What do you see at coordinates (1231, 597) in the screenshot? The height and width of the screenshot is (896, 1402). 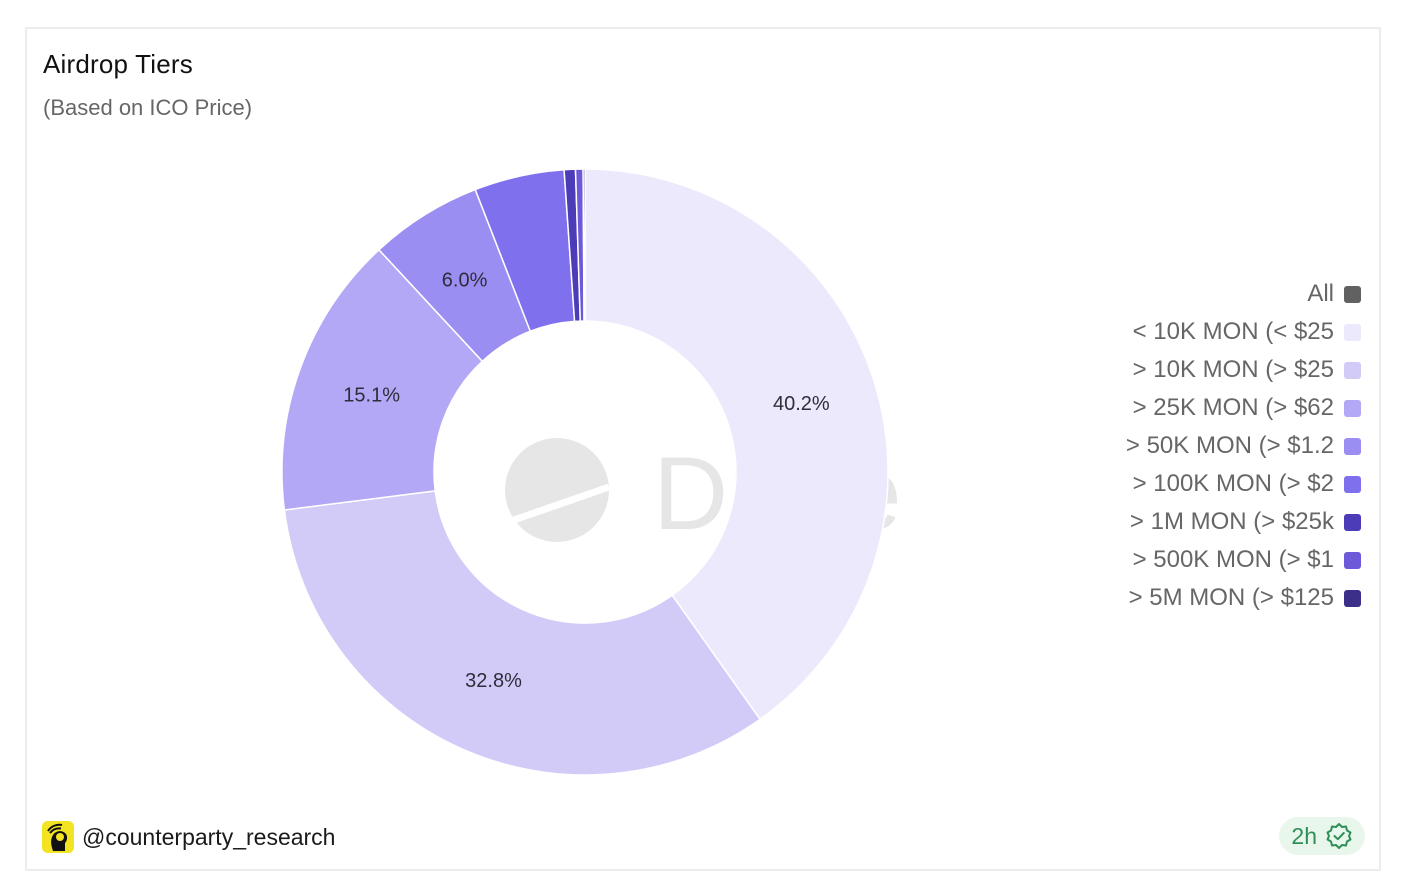 I see `legend-label: > 5M MON (> $125` at bounding box center [1231, 597].